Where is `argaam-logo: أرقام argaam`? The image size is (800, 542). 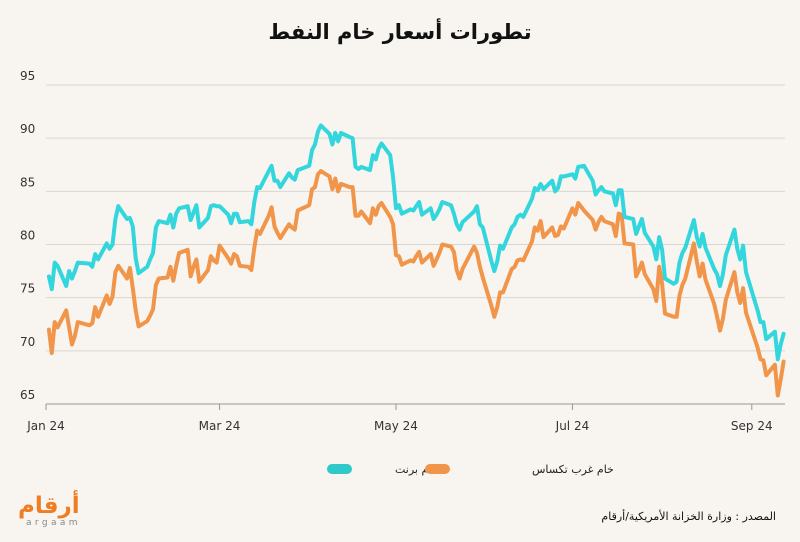
argaam-logo: أرقام argaam is located at coordinates (63, 511).